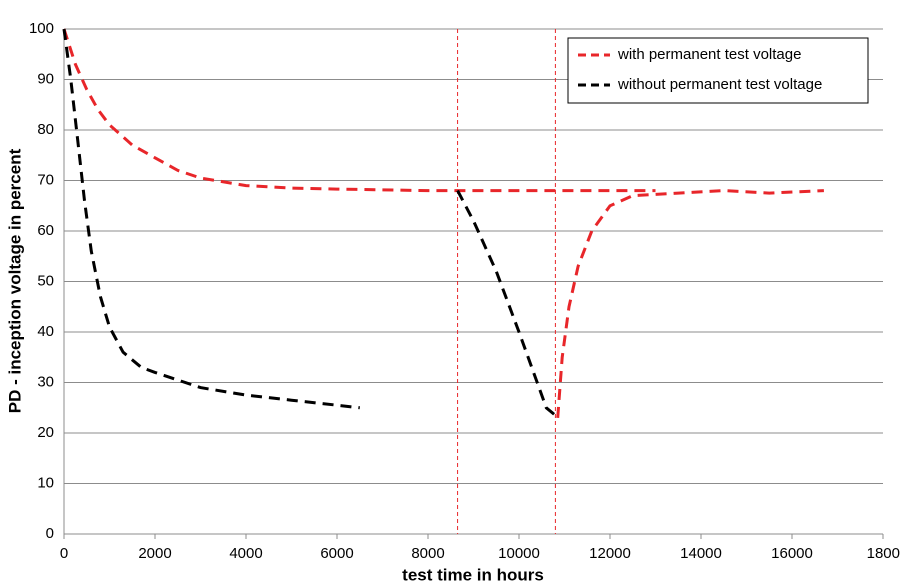 The width and height of the screenshot is (900, 586). What do you see at coordinates (473, 574) in the screenshot?
I see `x-axis-title: test time in hours` at bounding box center [473, 574].